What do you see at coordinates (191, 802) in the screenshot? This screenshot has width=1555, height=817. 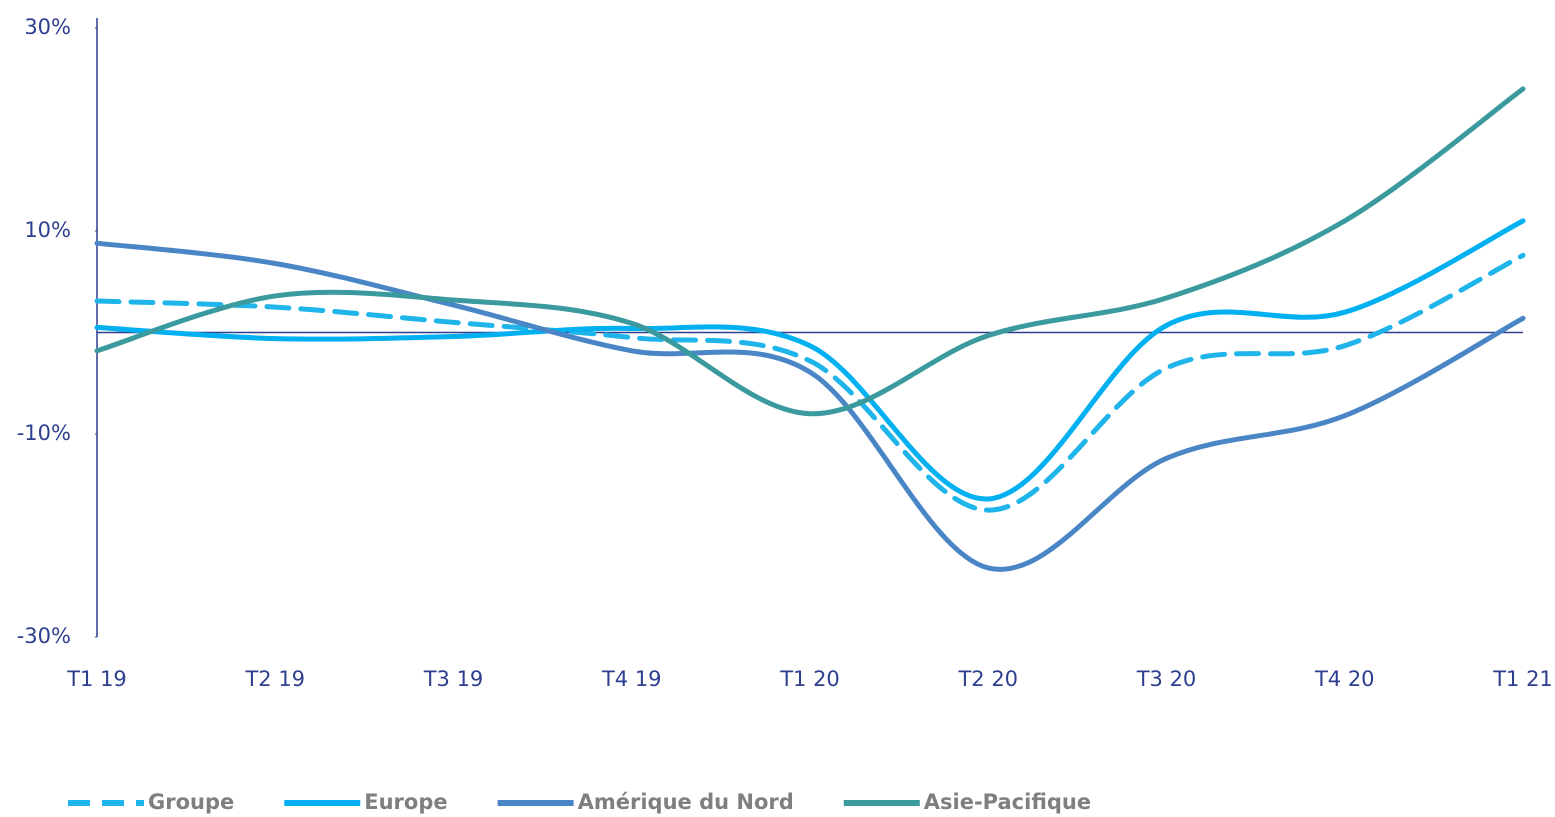 I see `legend-label: Groupe` at bounding box center [191, 802].